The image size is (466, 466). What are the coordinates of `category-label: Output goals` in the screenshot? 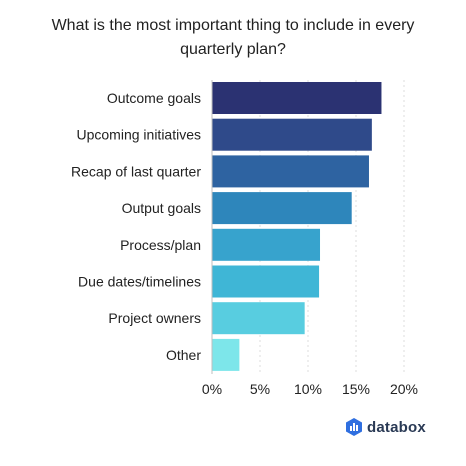 It's located at (161, 208).